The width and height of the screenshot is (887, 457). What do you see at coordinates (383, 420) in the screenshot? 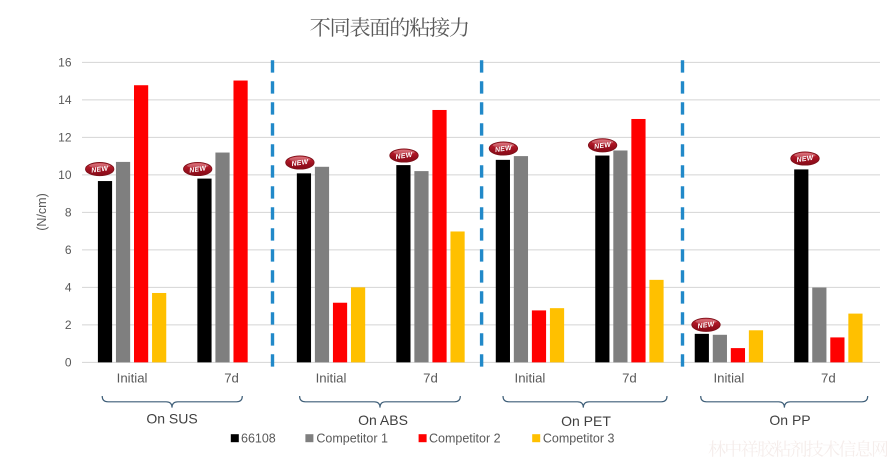
I see `svg-text: On ABS` at bounding box center [383, 420].